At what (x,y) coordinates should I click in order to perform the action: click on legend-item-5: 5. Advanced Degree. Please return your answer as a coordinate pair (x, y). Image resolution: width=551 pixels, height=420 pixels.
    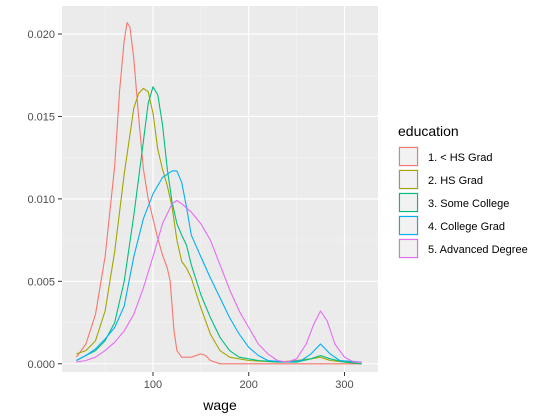
    Looking at the image, I should click on (463, 248).